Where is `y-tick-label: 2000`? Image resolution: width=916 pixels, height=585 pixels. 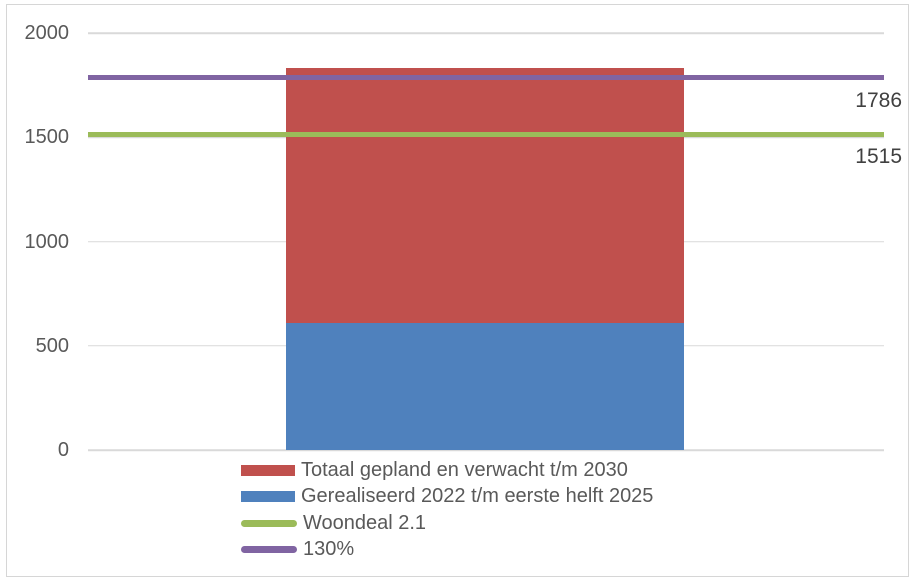 y-tick-label: 2000 is located at coordinates (47, 33).